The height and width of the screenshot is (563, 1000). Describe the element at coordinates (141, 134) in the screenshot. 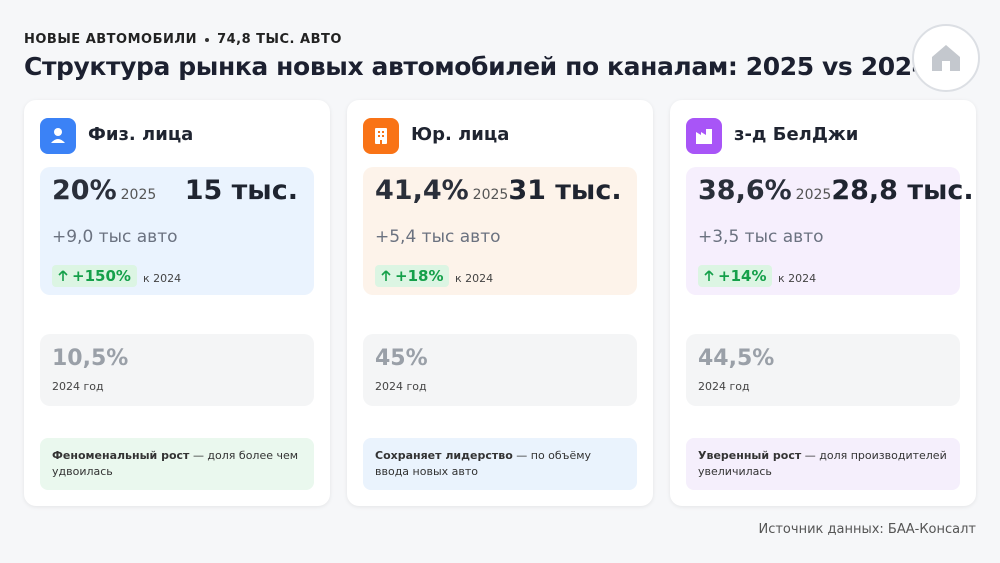

I see `card-name: Физ. лица` at that location.